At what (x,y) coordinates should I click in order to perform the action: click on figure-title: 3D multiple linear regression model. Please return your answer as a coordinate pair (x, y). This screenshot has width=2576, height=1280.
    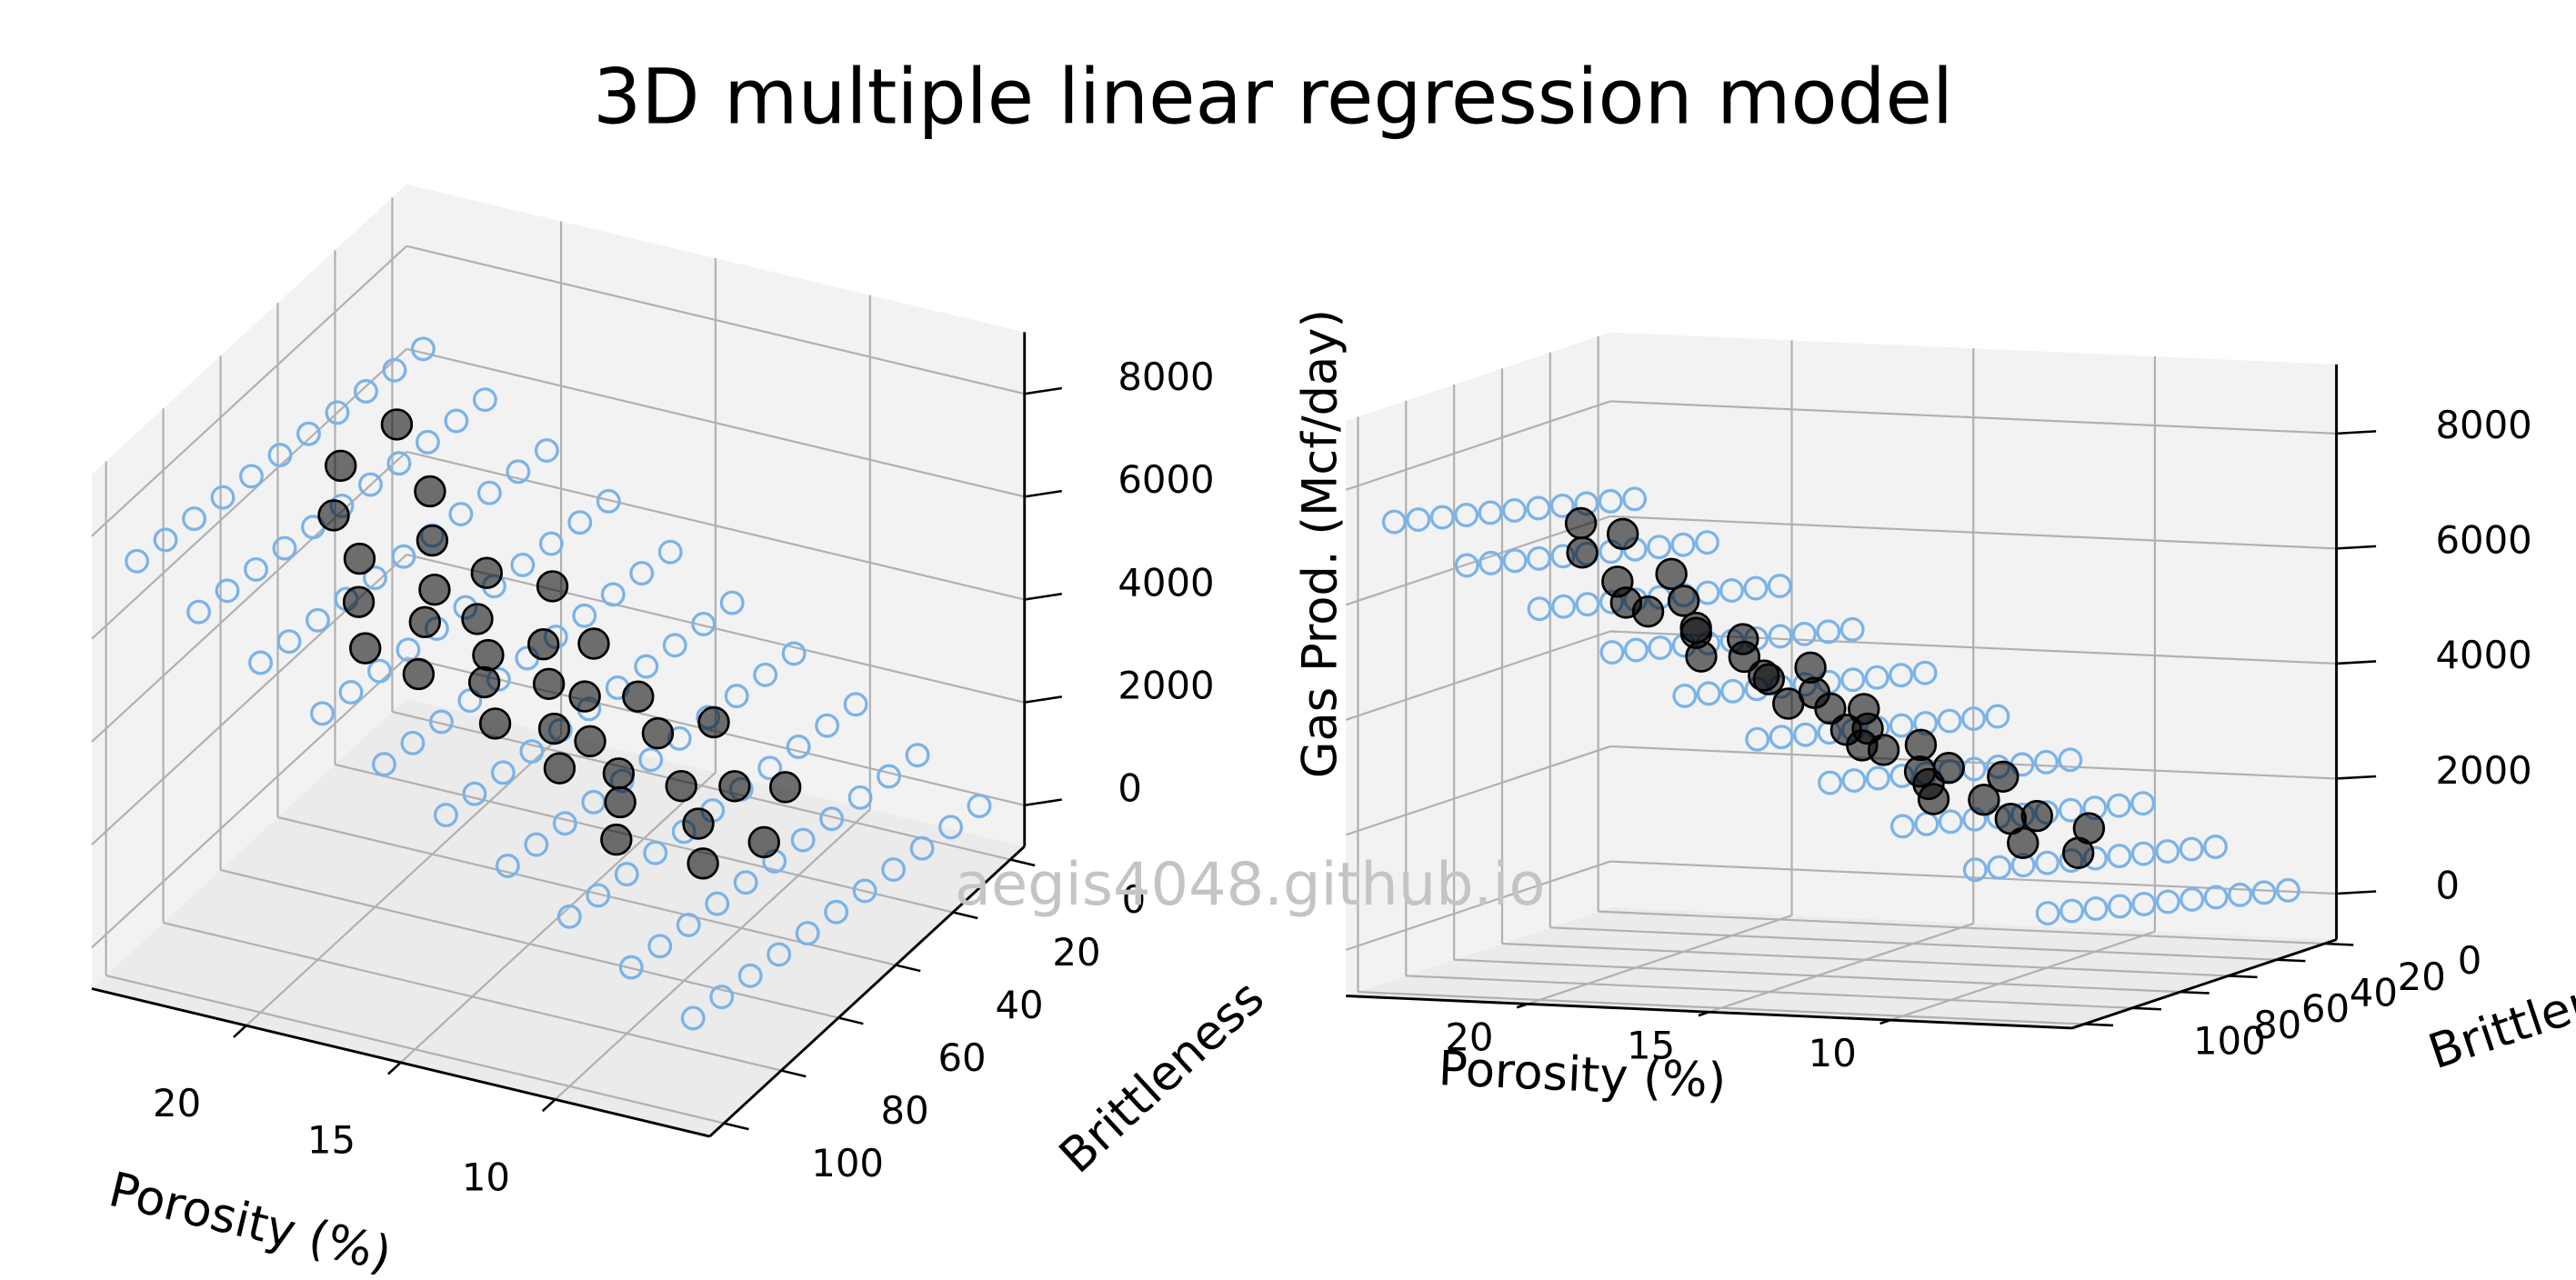
    Looking at the image, I should click on (1273, 98).